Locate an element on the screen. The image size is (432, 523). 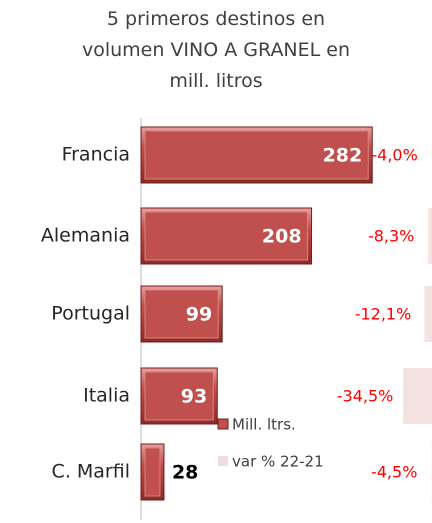
y-tick-label: Francia is located at coordinates (96, 155).